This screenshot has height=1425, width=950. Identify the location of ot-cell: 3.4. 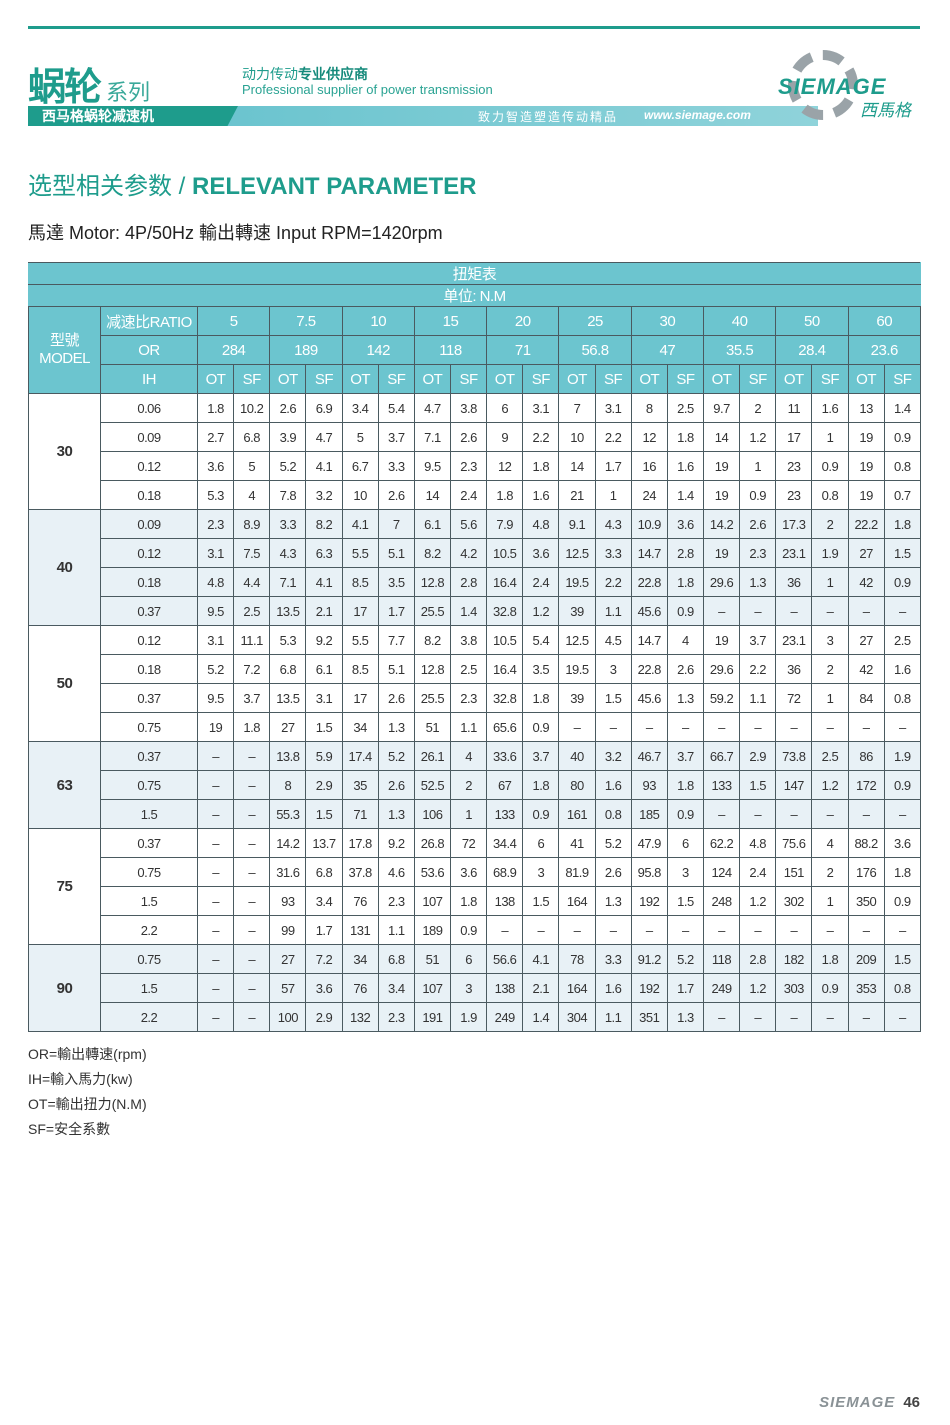
(360, 408).